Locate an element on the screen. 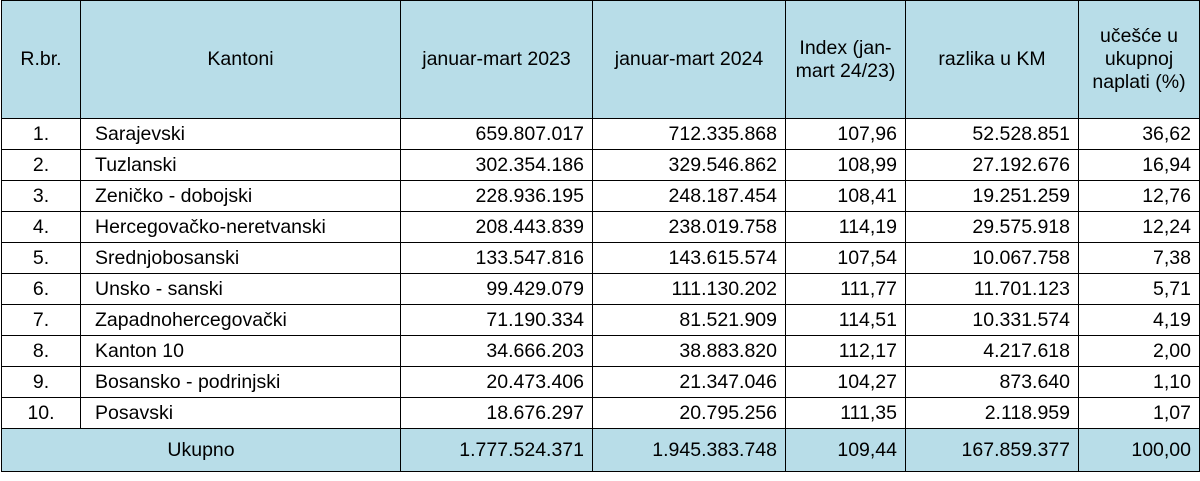 The image size is (1200, 481). table-cell: 111,77 is located at coordinates (845, 289).